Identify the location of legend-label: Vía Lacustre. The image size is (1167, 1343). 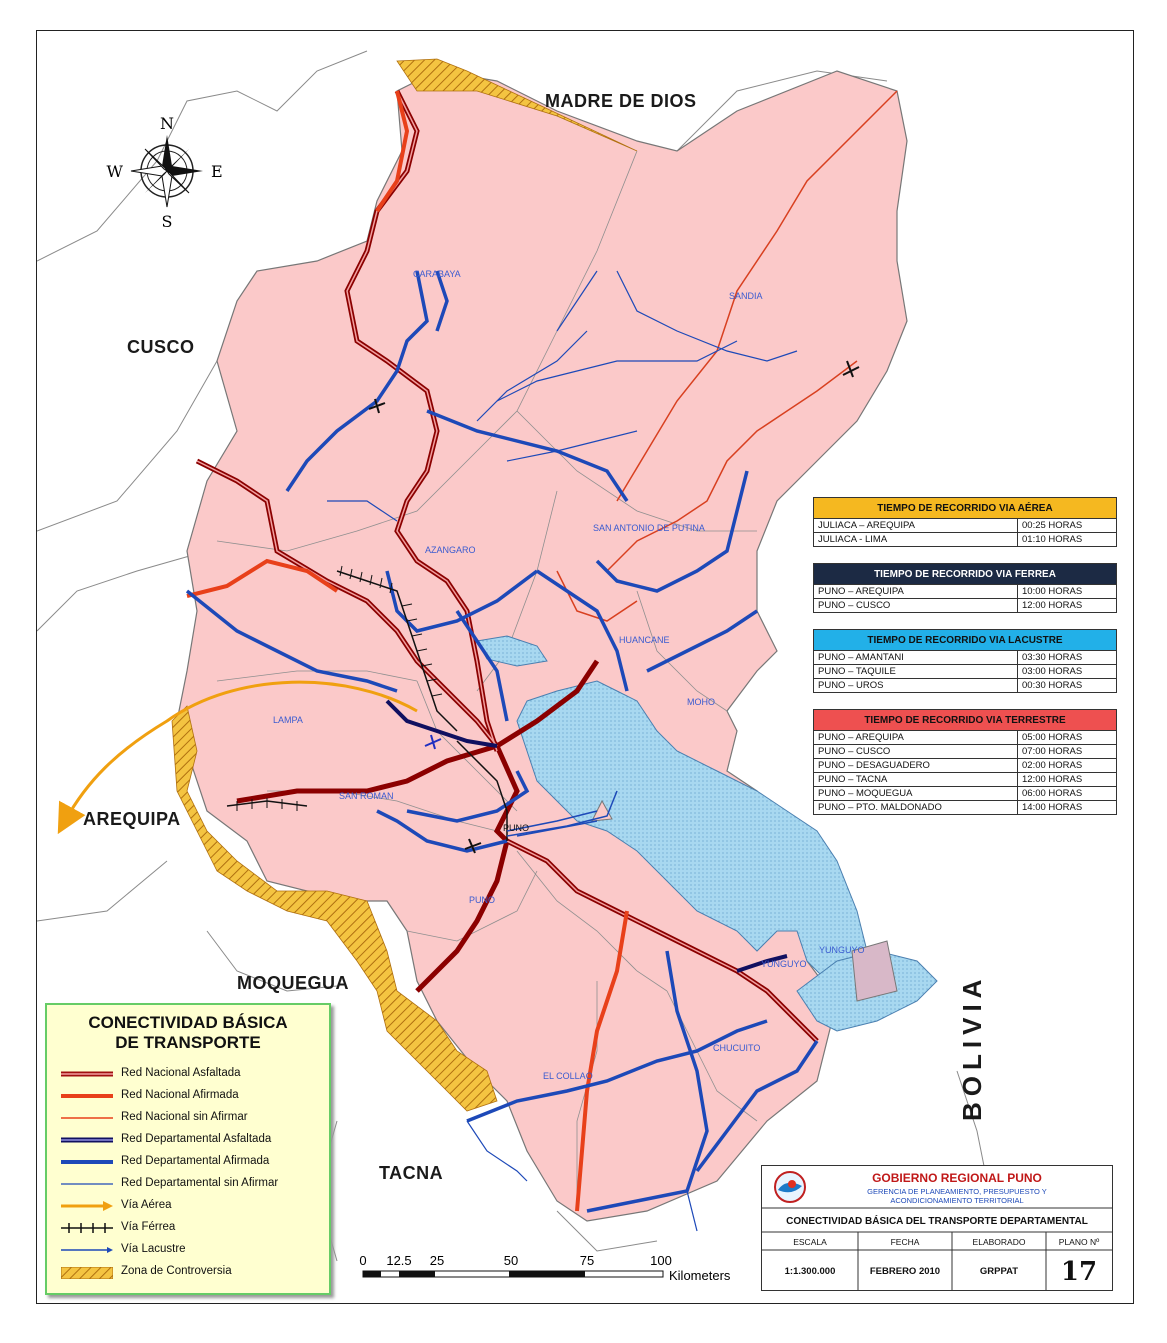
(153, 1249).